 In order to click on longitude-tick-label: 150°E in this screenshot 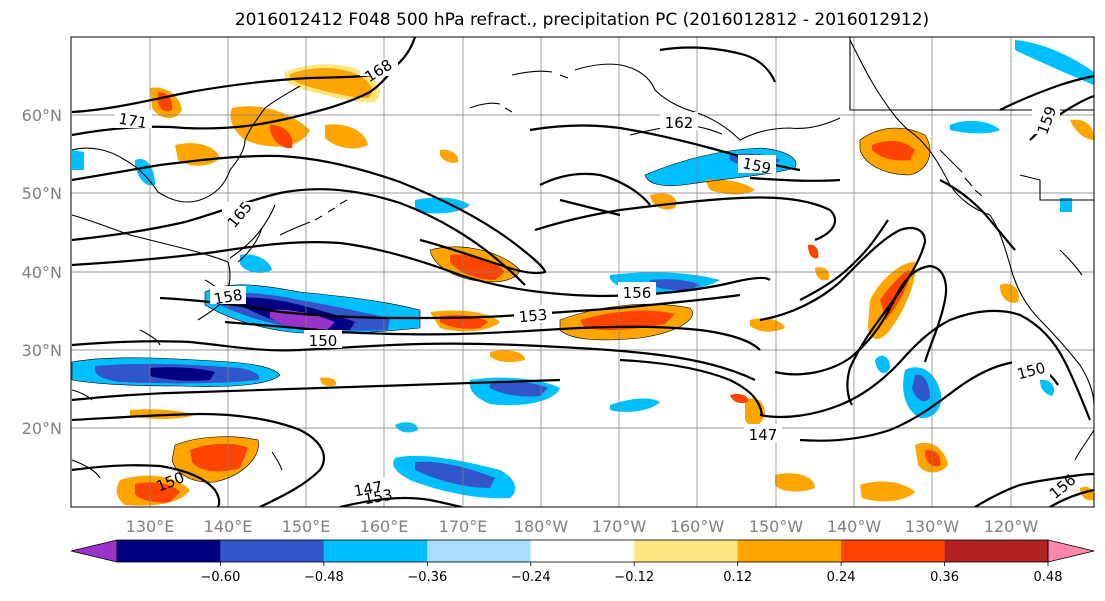, I will do `click(306, 526)`.